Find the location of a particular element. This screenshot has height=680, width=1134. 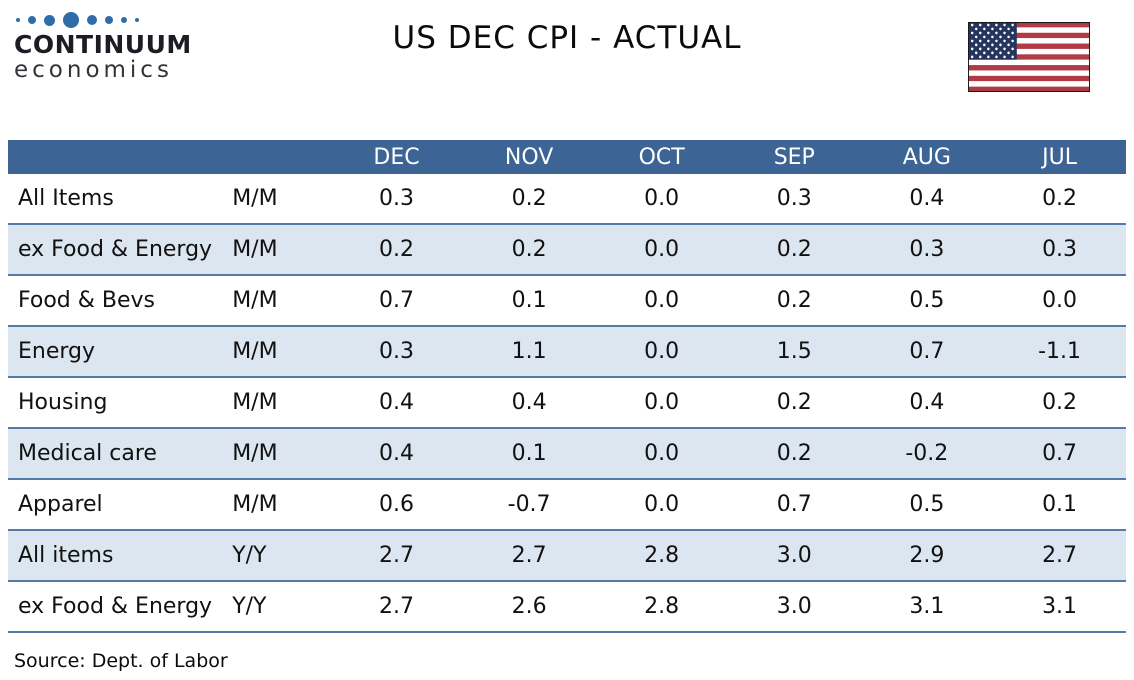

table-row: Apparel M/M 0.6 -0.7 0.0 0.7 0.5 0.1 is located at coordinates (567, 504).